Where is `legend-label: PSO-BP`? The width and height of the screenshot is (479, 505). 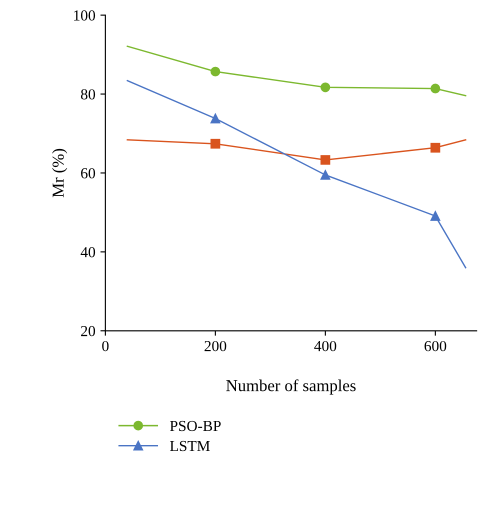
legend-label: PSO-BP is located at coordinates (195, 426).